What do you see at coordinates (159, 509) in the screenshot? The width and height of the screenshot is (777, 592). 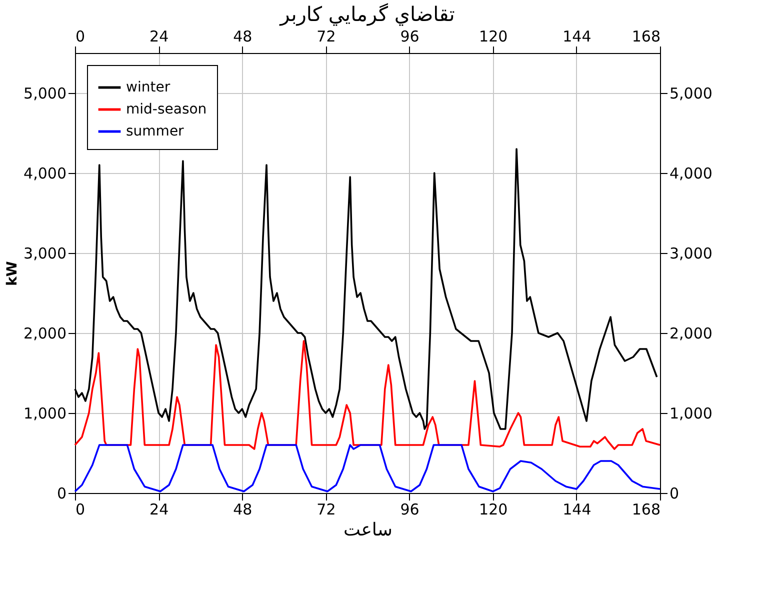 I see `x-tick-label: 24` at bounding box center [159, 509].